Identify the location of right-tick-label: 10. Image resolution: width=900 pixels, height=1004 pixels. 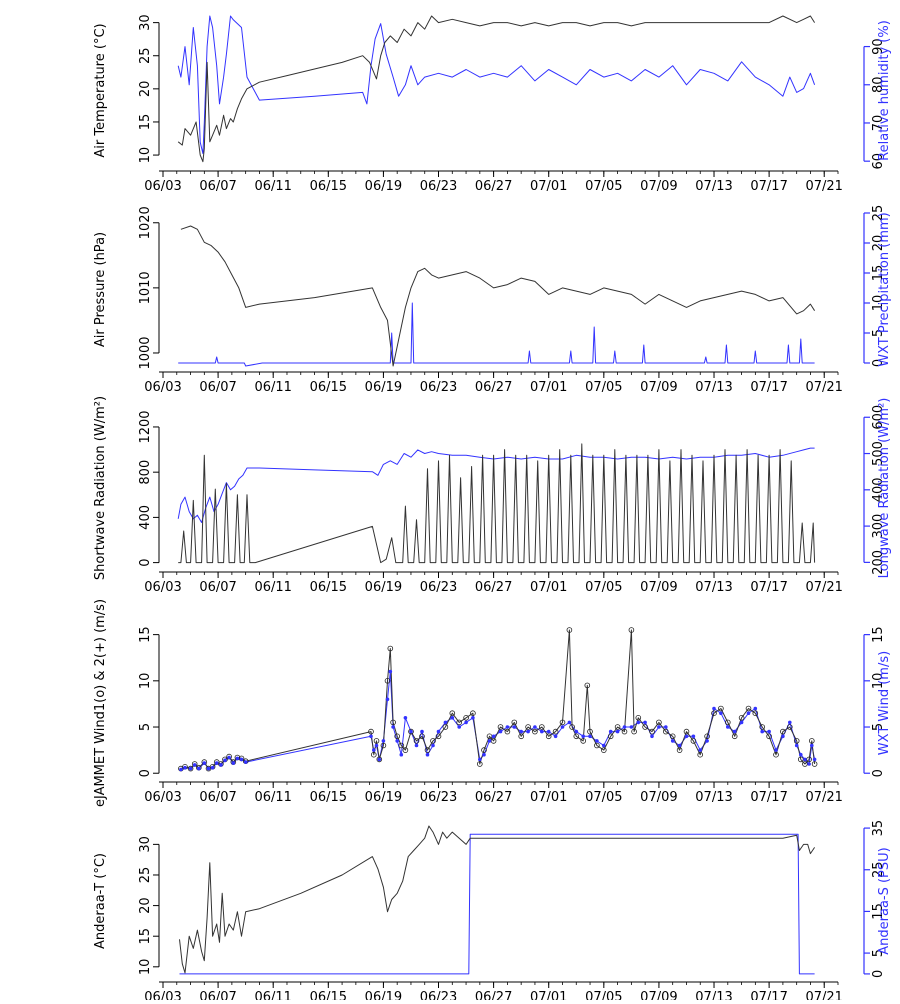
(878, 681).